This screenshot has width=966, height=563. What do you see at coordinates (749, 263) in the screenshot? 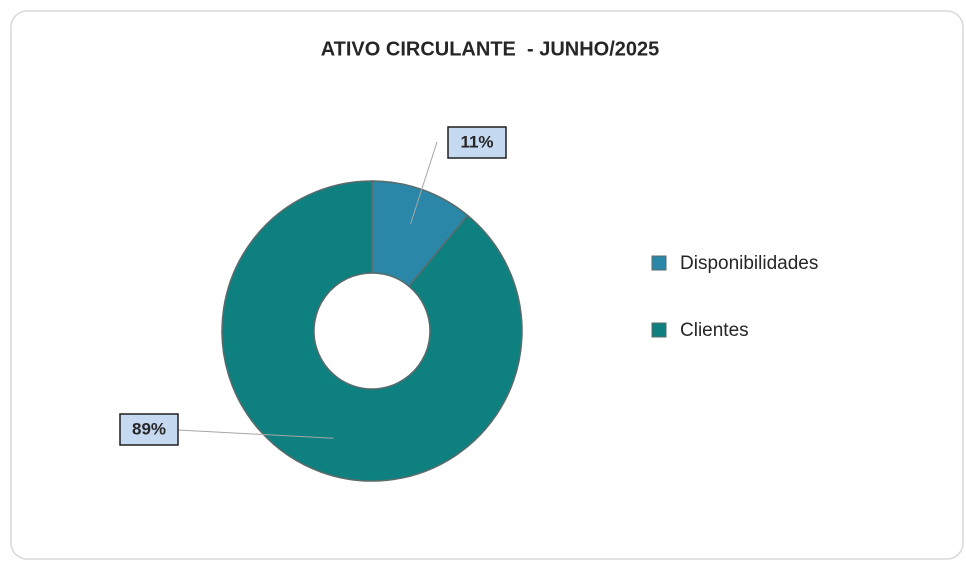
I see `legend-label: Disponibilidades` at bounding box center [749, 263].